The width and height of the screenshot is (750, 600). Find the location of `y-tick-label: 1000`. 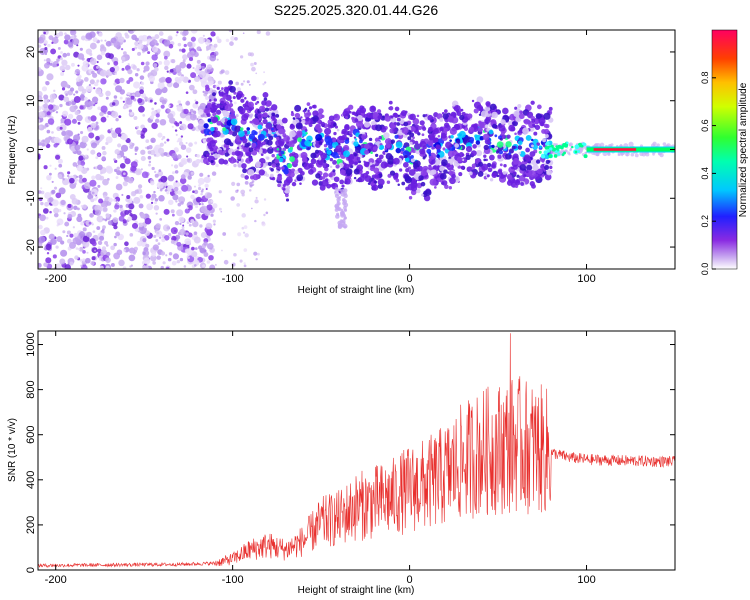

y-tick-label: 1000 is located at coordinates (31, 344).